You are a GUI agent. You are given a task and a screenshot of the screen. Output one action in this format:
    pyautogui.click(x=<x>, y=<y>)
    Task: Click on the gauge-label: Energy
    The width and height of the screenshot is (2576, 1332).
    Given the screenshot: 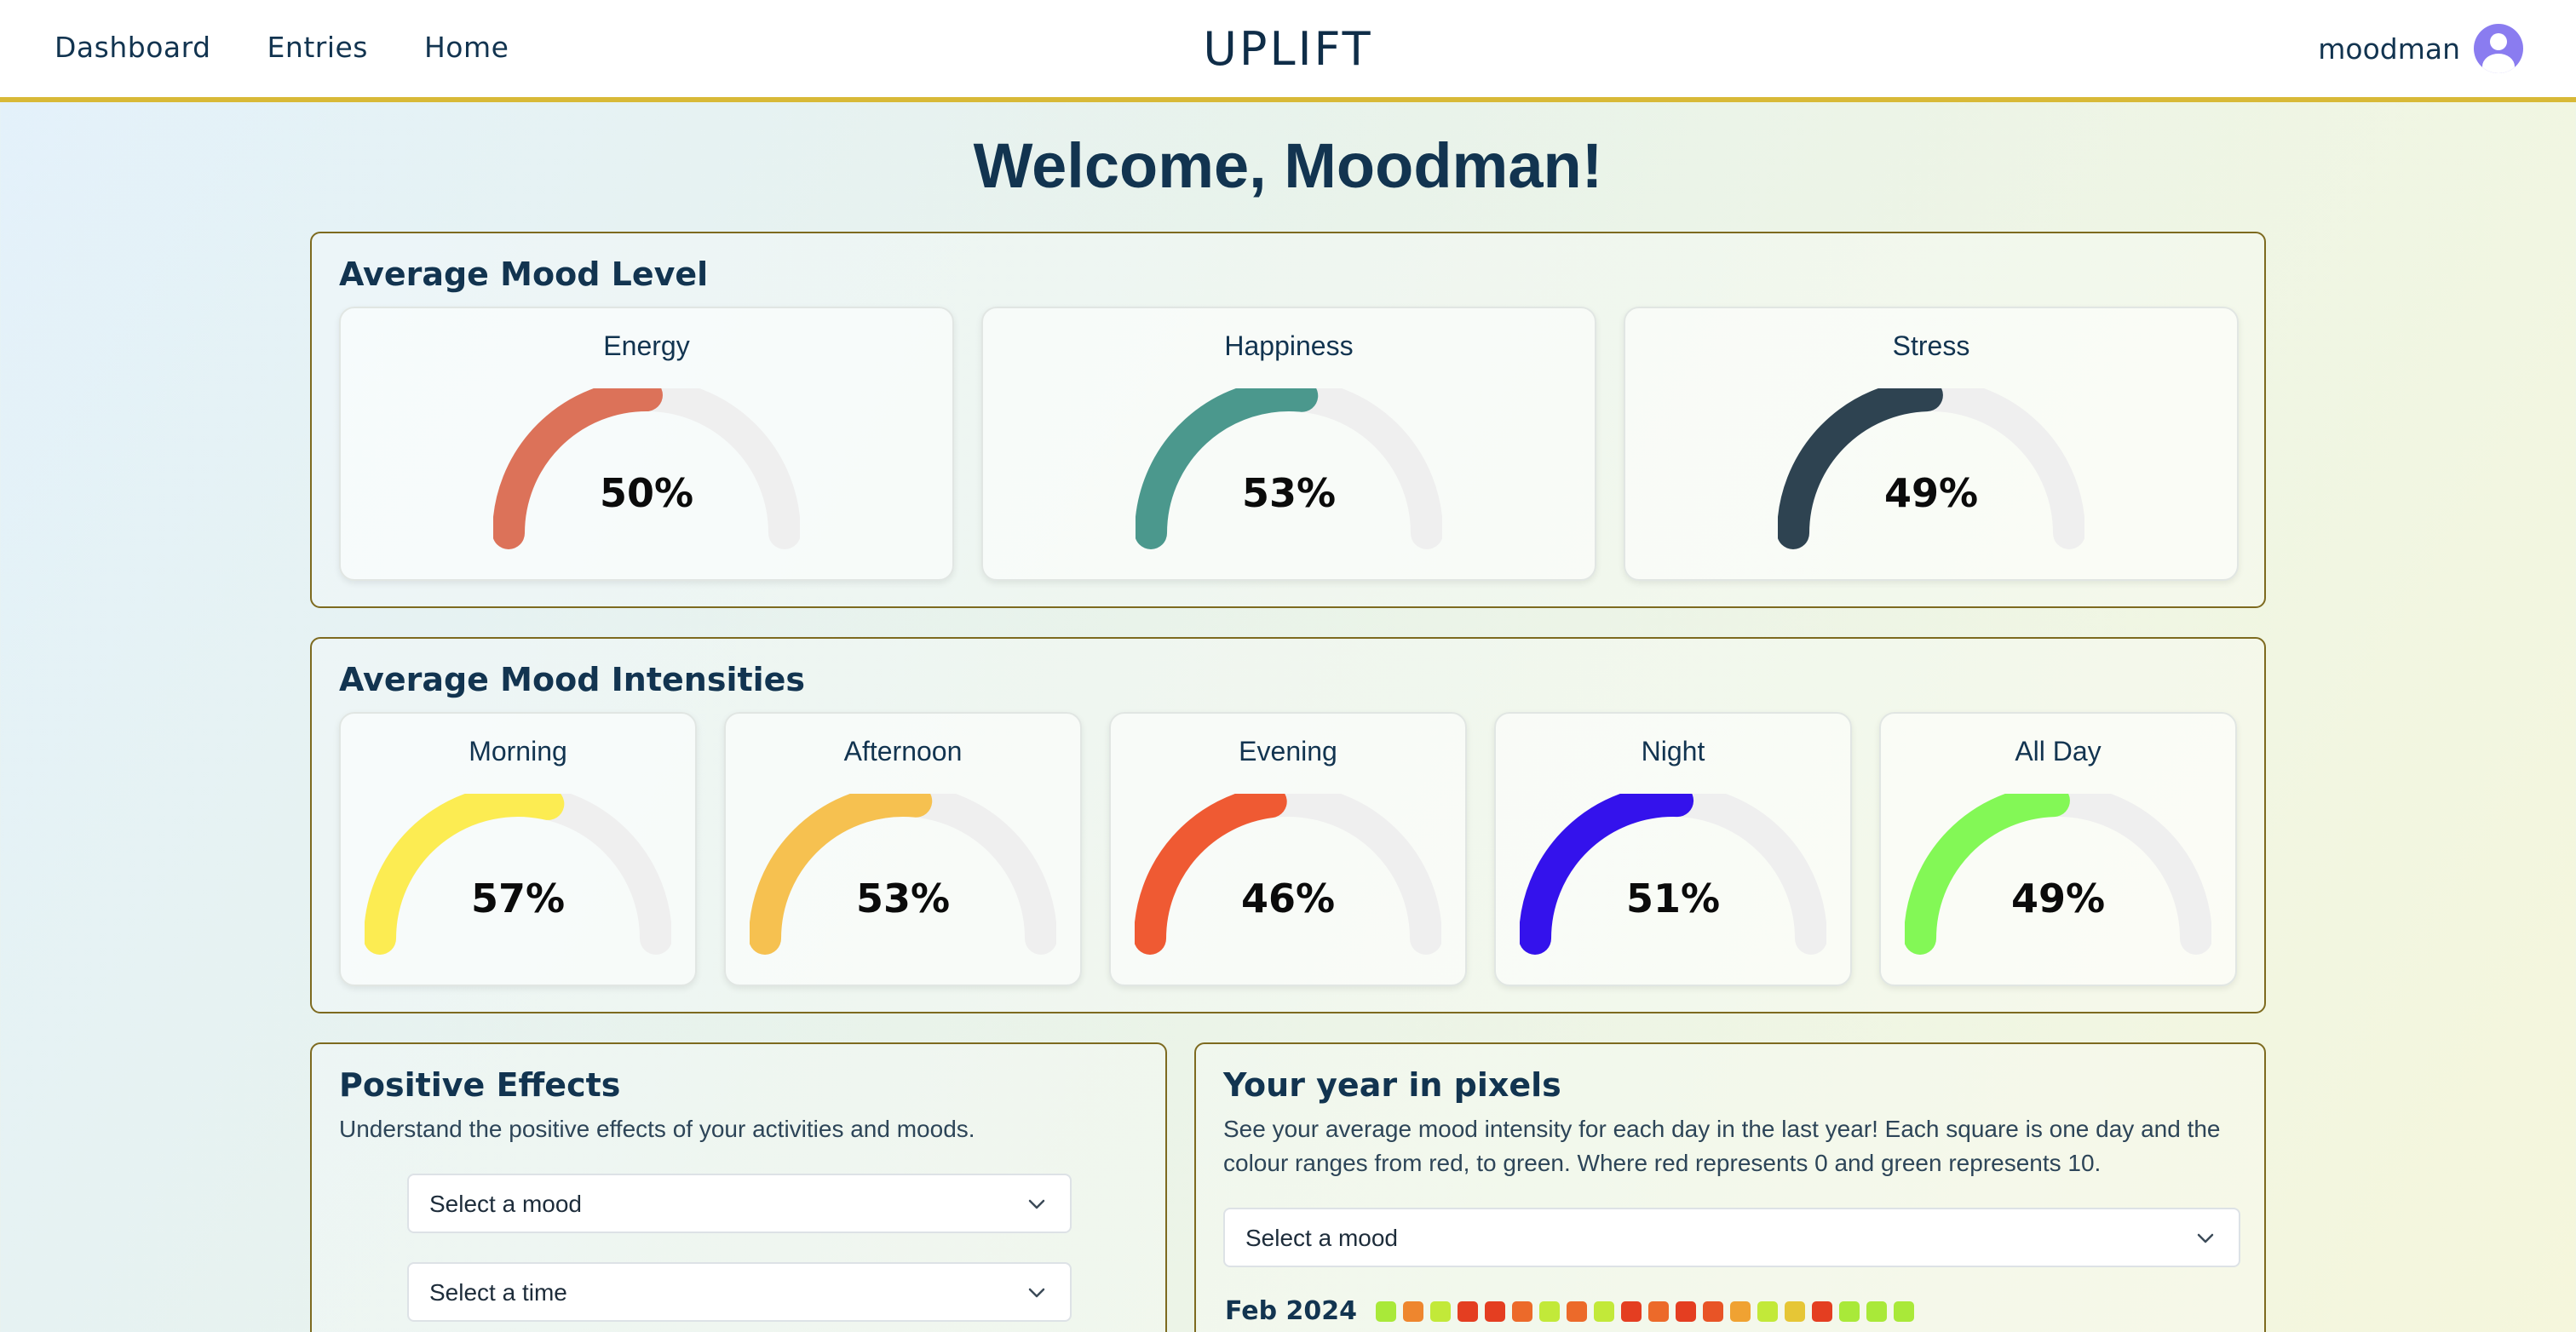 What is the action you would take?
    pyautogui.click(x=647, y=346)
    